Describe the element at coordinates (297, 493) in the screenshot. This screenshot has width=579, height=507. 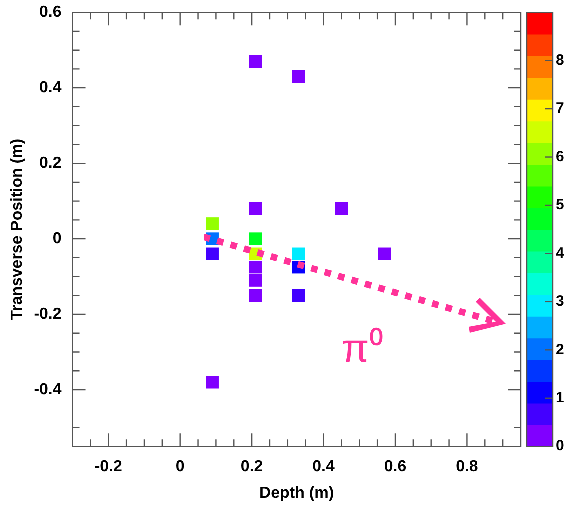
I see `x-axis-title: Depth (m)` at that location.